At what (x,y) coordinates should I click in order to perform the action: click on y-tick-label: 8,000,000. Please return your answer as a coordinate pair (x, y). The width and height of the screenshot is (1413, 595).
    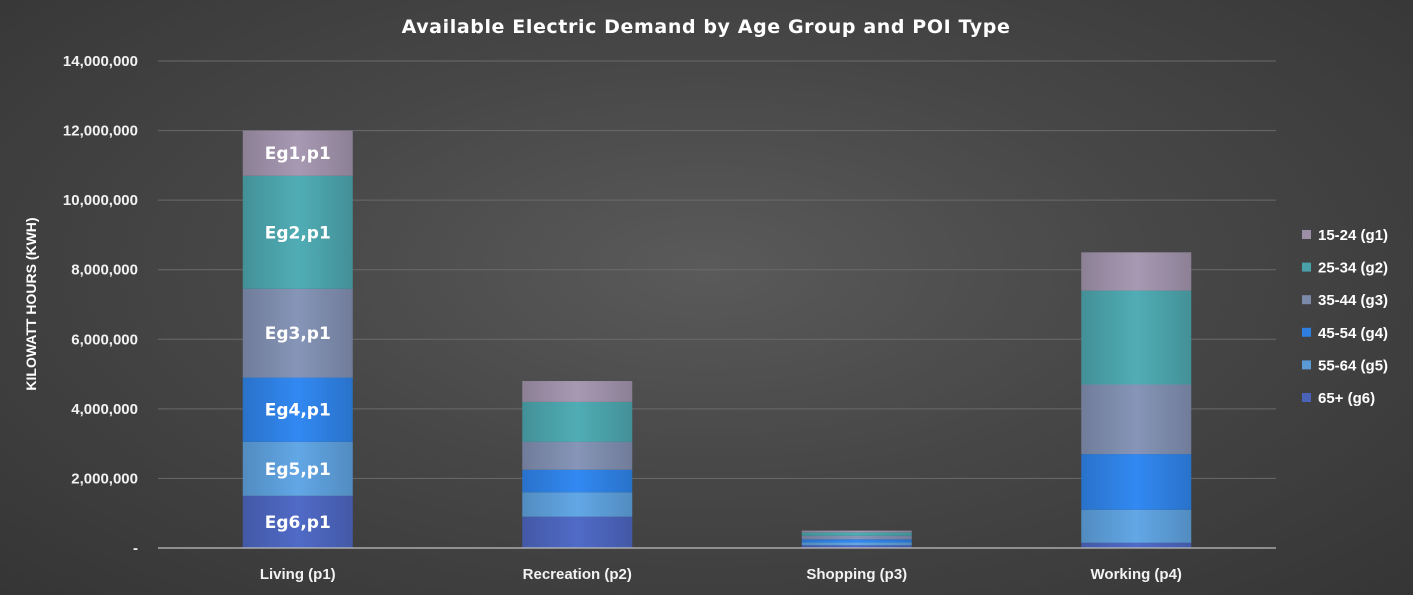
    Looking at the image, I should click on (104, 270).